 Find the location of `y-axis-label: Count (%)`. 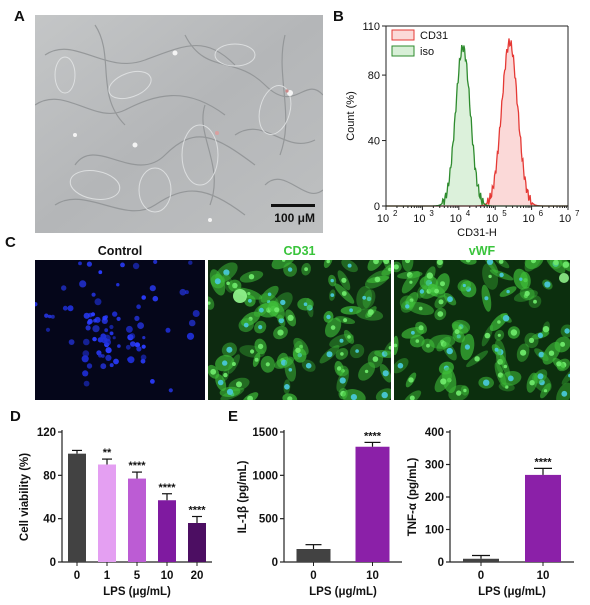

y-axis-label: Count (%) is located at coordinates (351, 116).